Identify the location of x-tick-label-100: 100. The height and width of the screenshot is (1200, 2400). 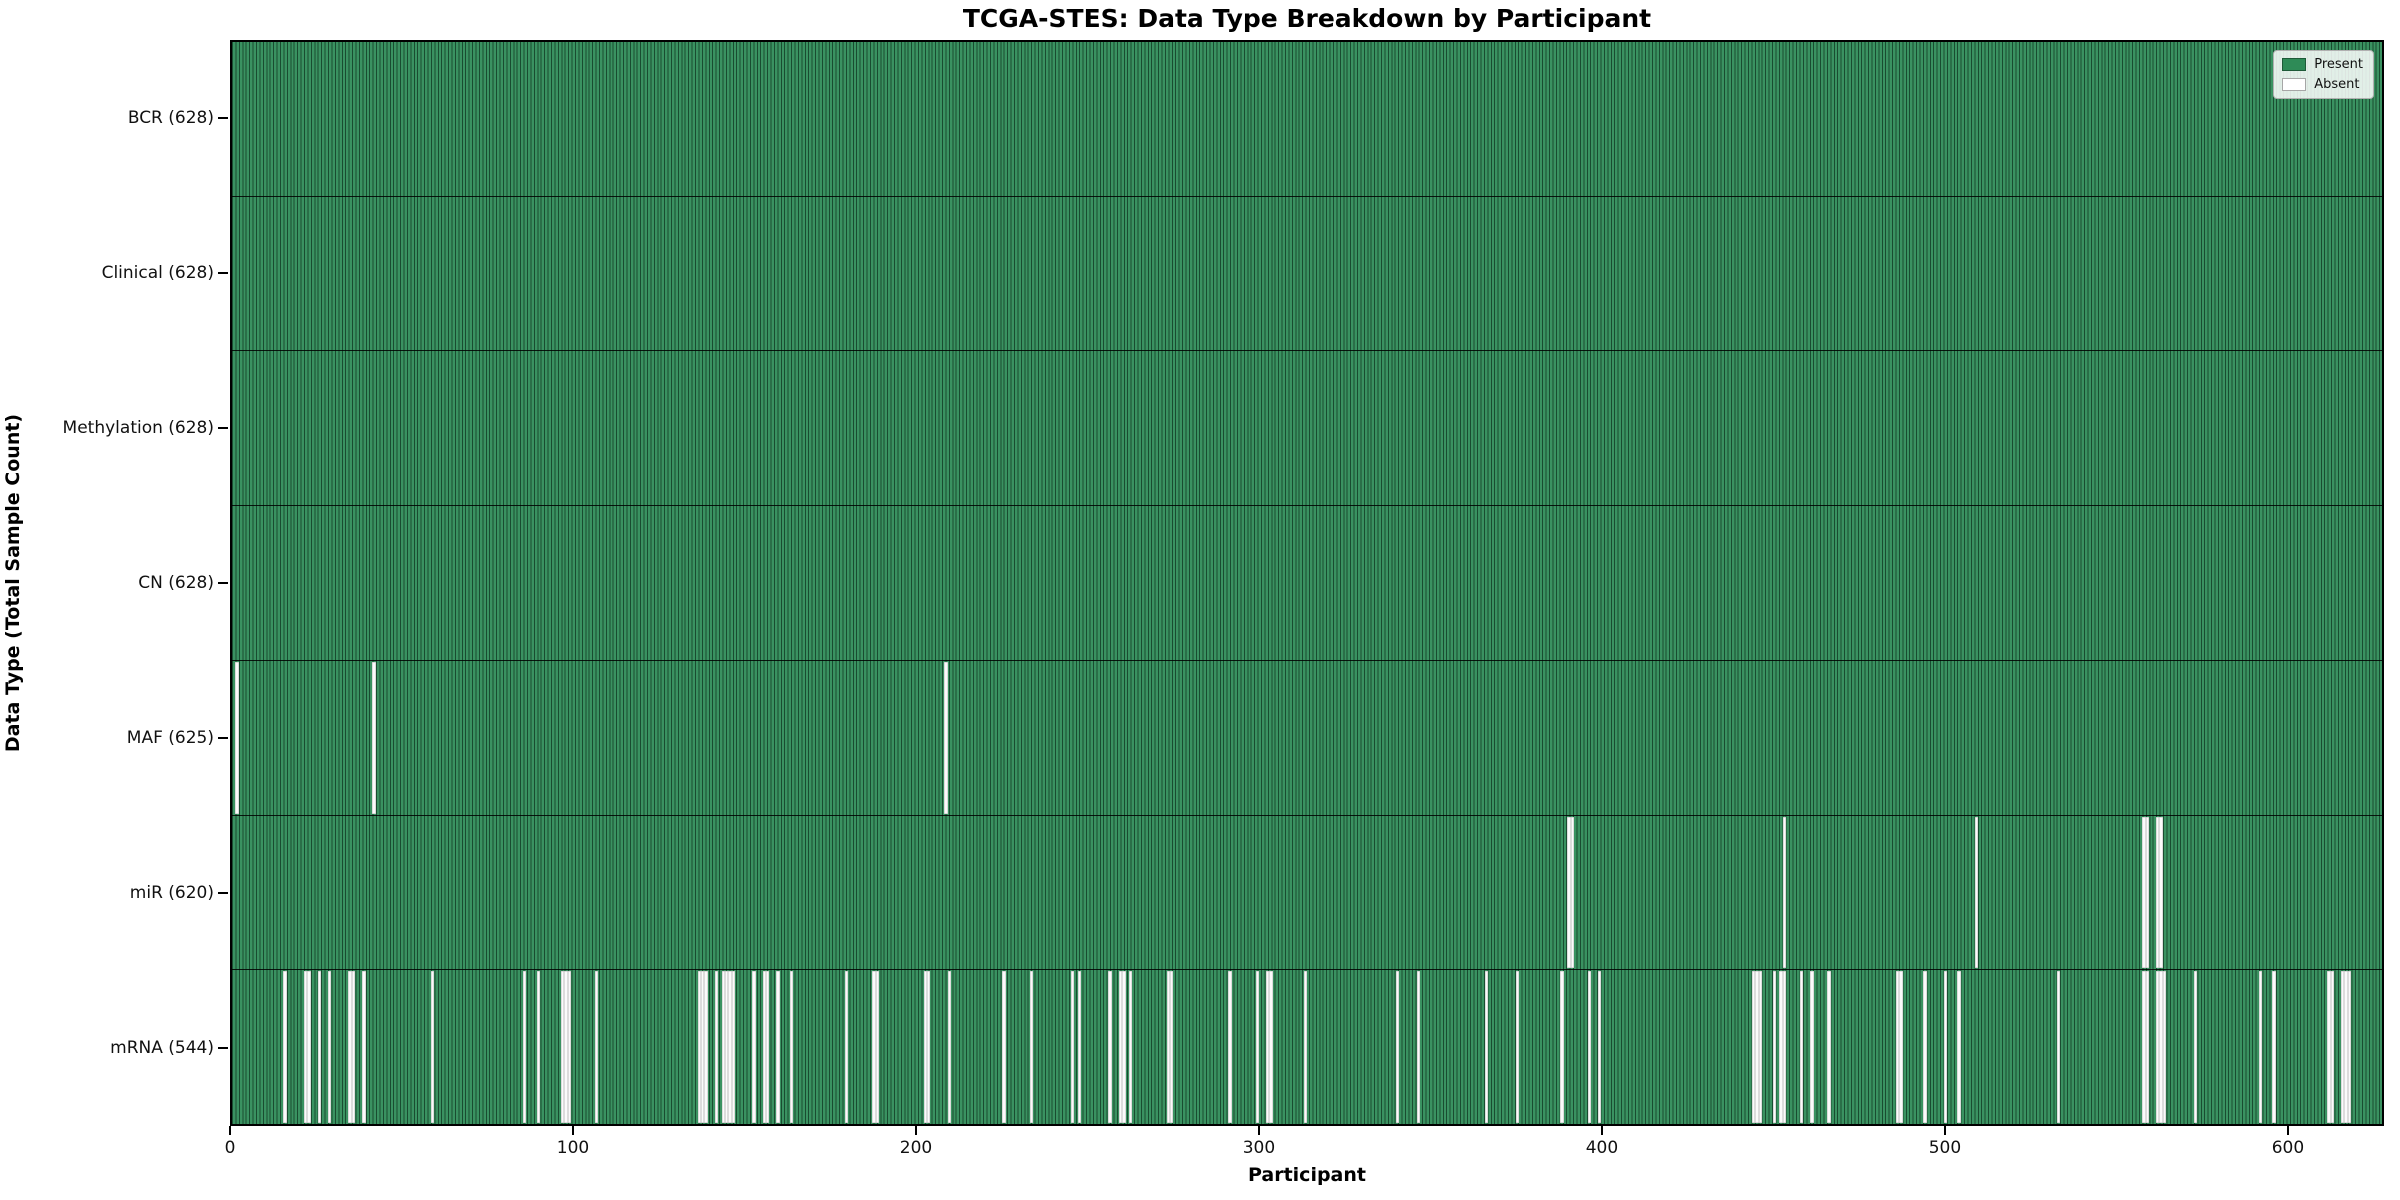
(573, 1148).